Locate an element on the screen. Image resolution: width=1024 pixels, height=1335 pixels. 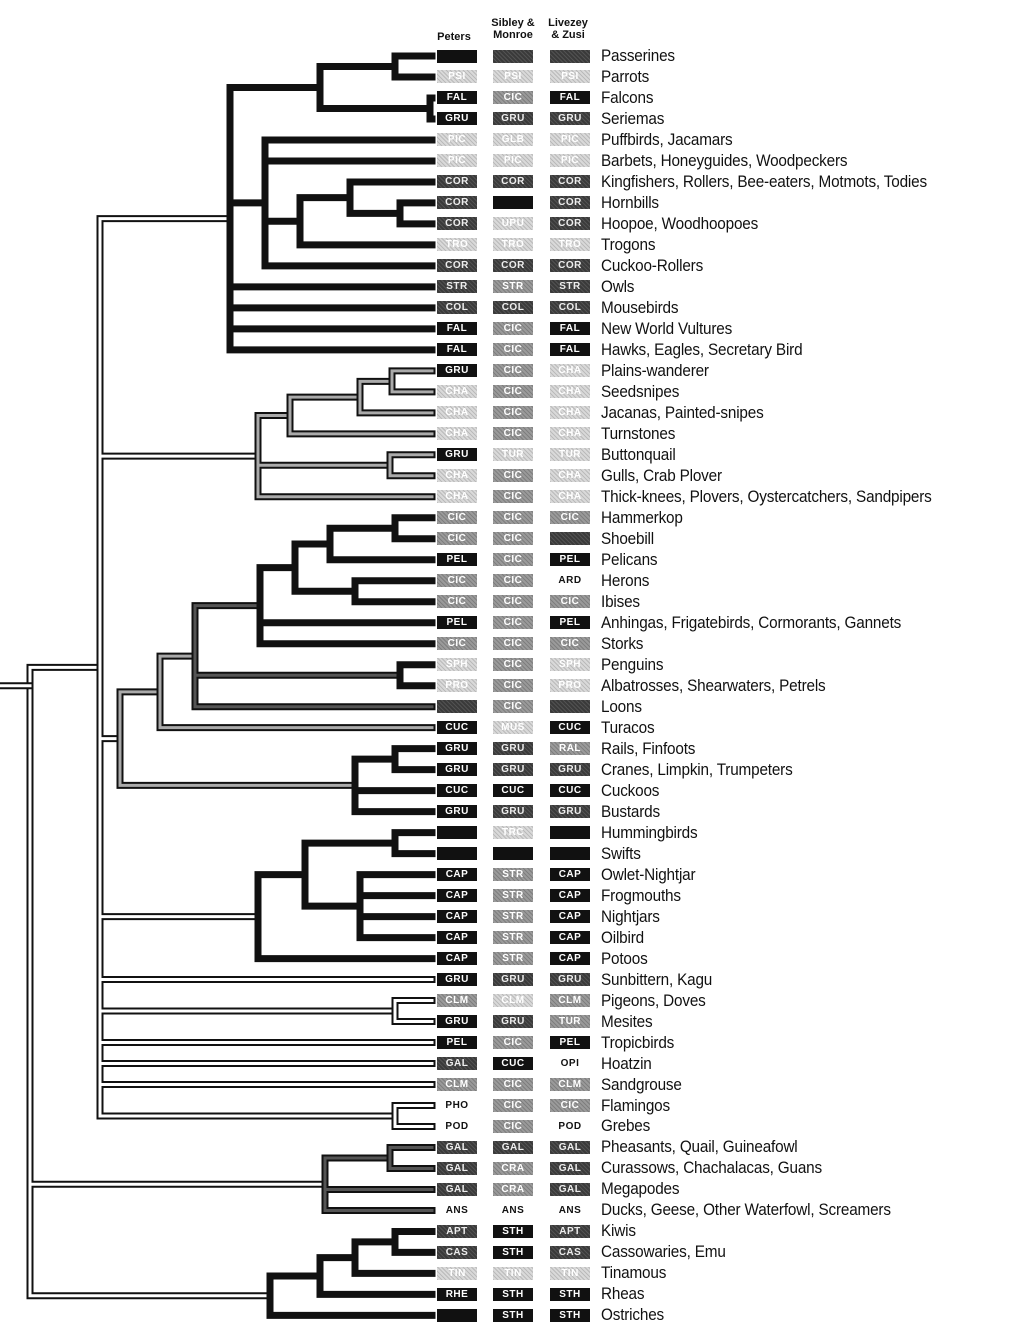
taxon-label: Rails, Finfoots is located at coordinates (648, 748).